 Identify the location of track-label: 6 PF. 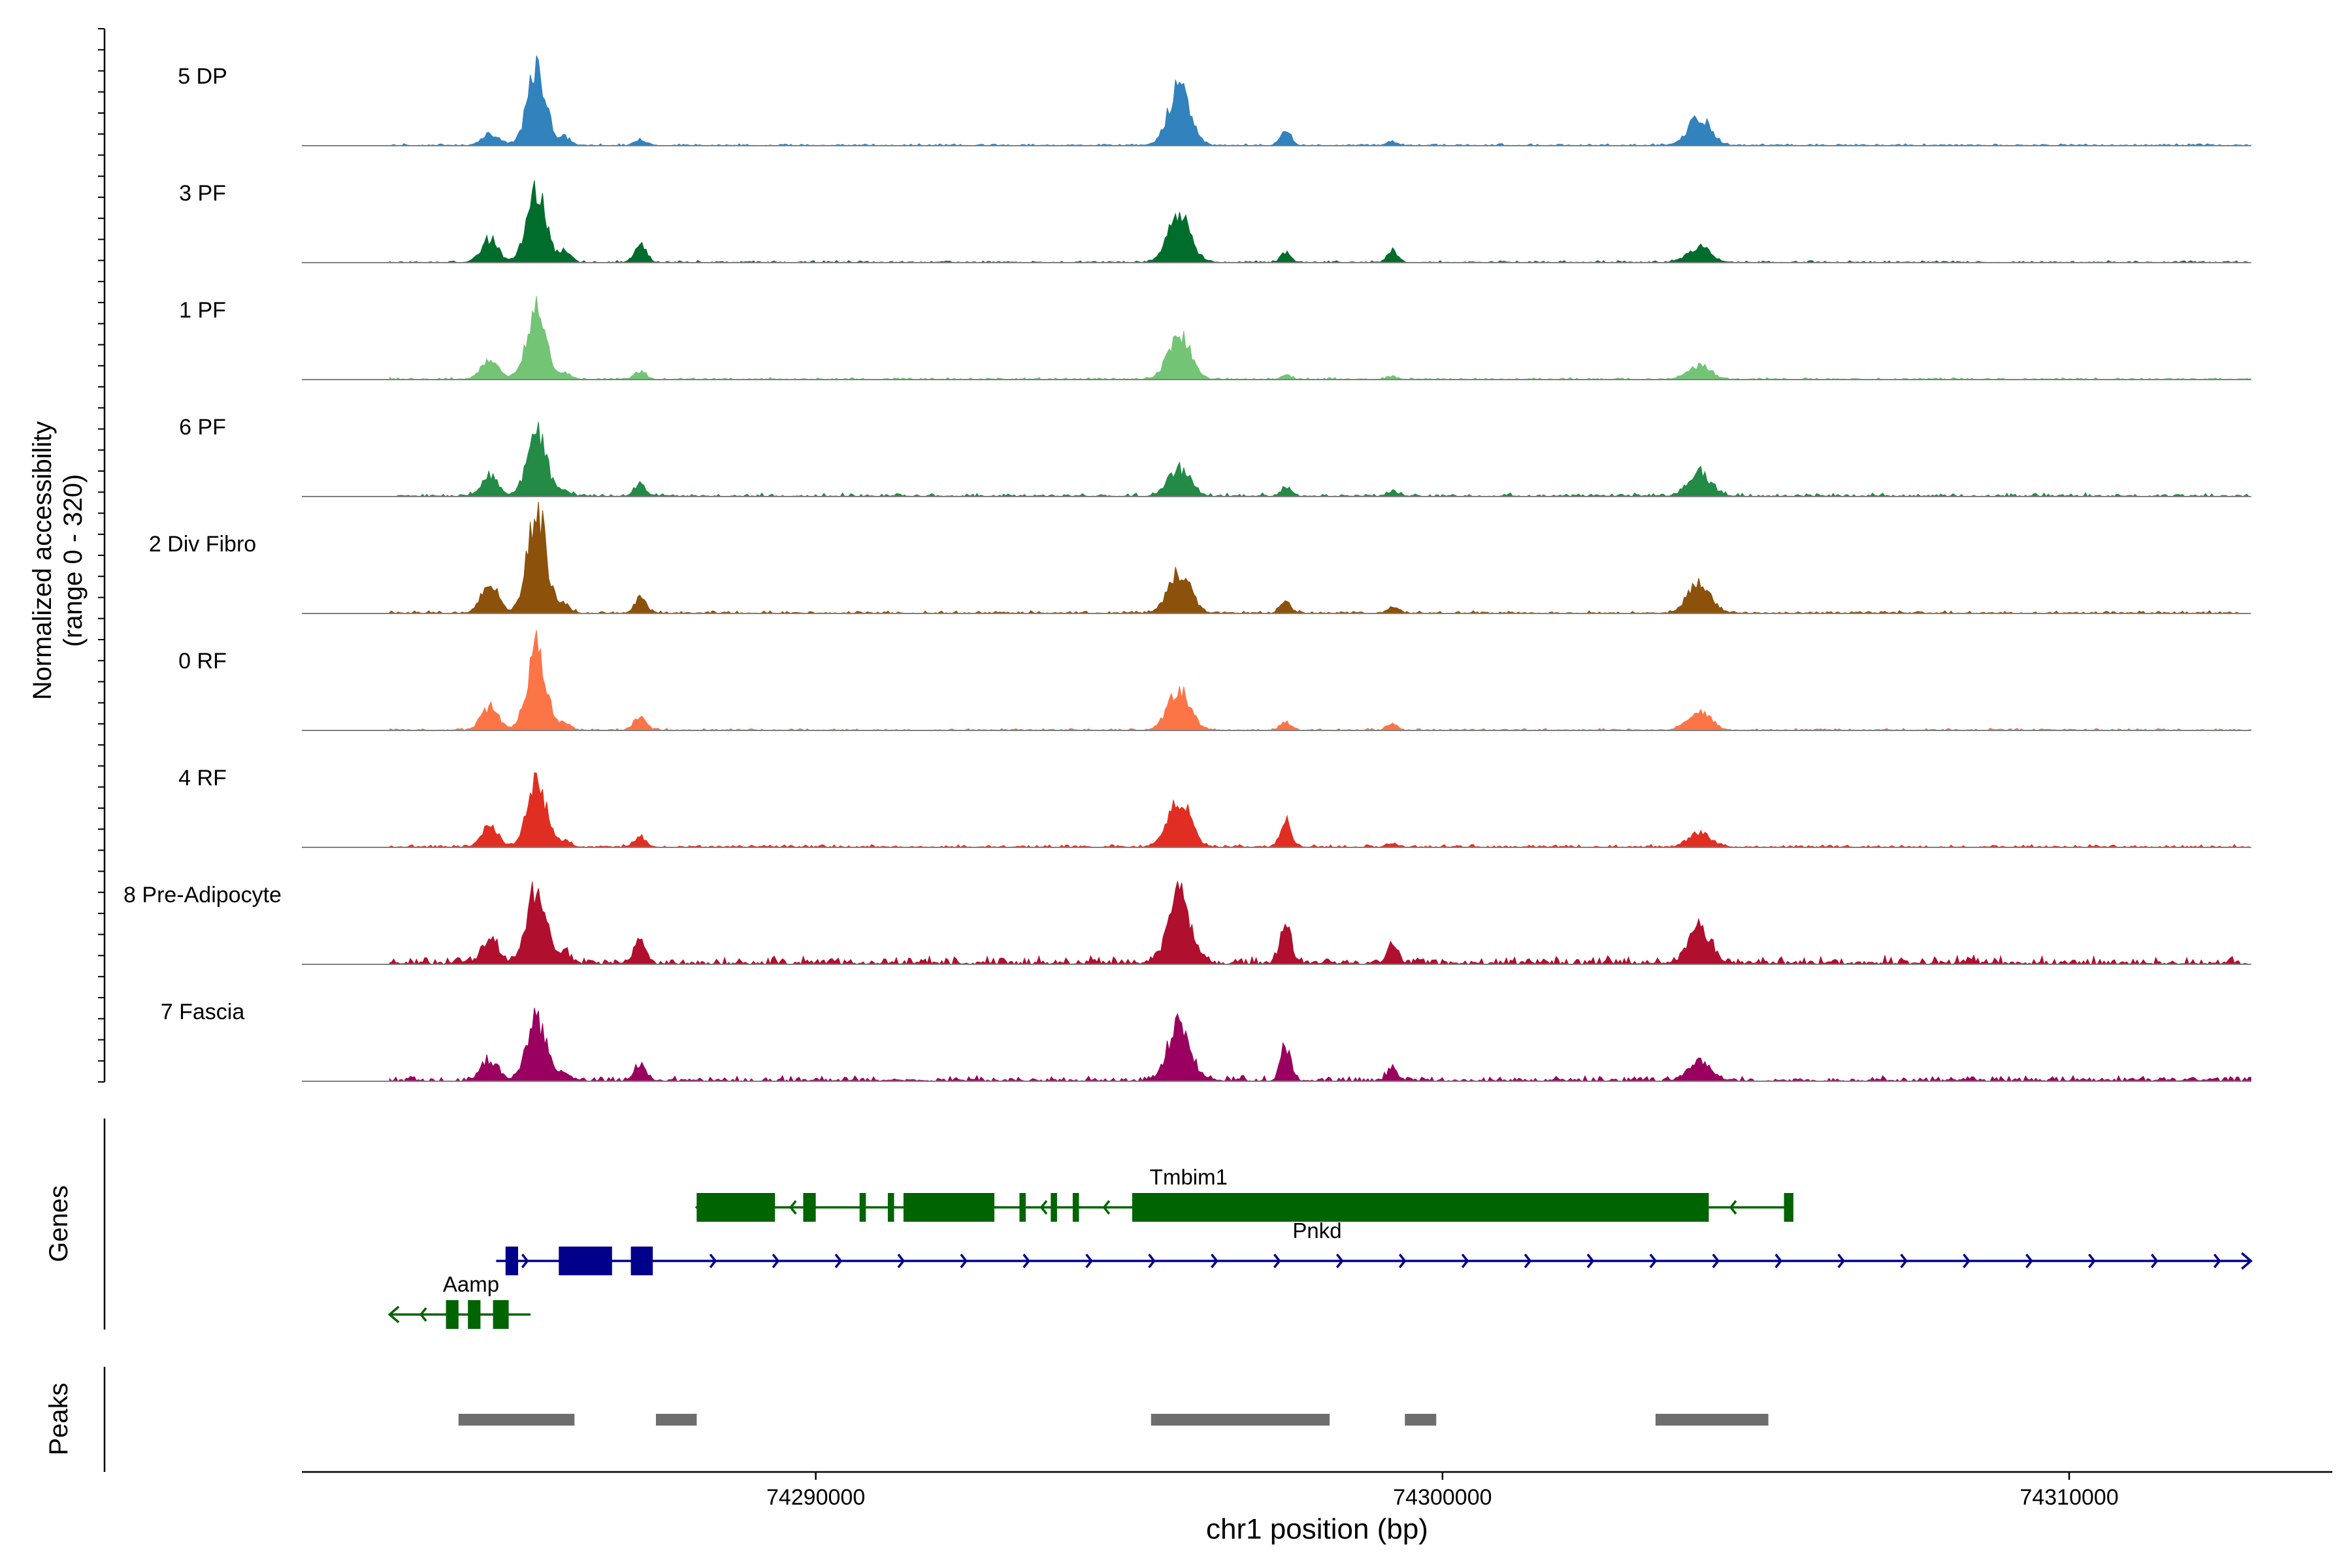
(202, 427).